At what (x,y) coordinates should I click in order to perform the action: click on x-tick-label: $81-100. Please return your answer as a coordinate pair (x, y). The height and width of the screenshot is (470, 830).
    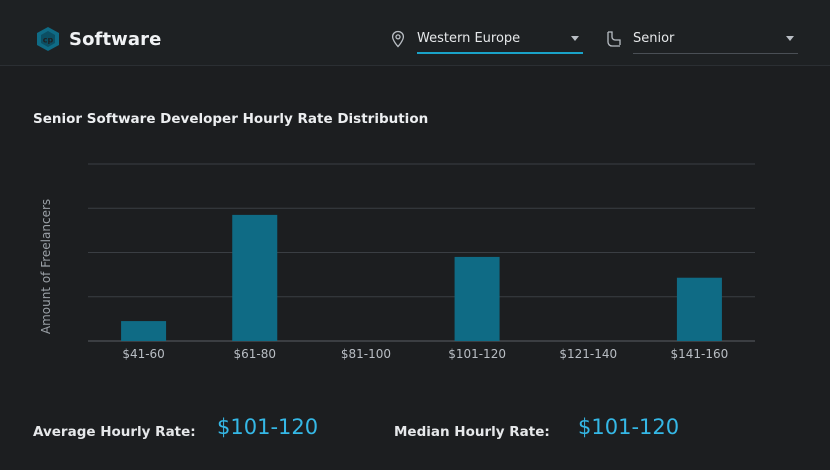
    Looking at the image, I should click on (366, 354).